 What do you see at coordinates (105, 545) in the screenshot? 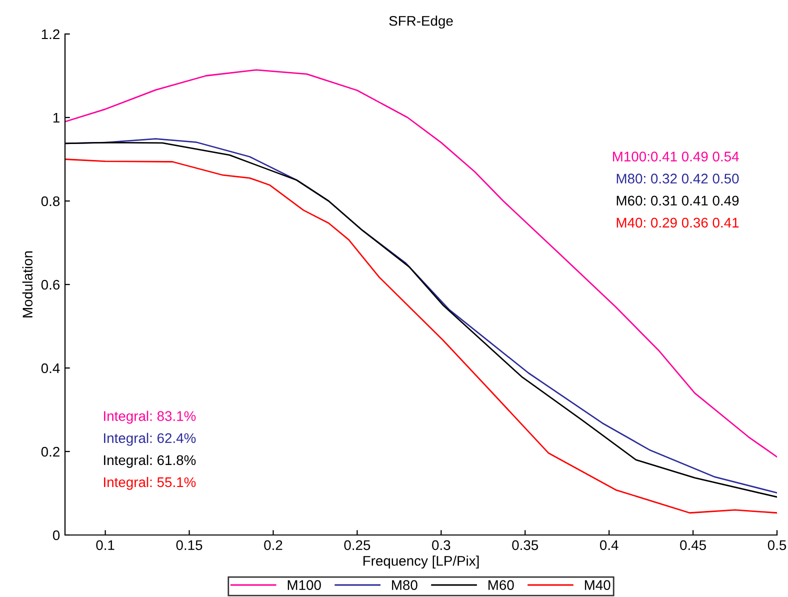
I see `x-tick-label: 0.1` at bounding box center [105, 545].